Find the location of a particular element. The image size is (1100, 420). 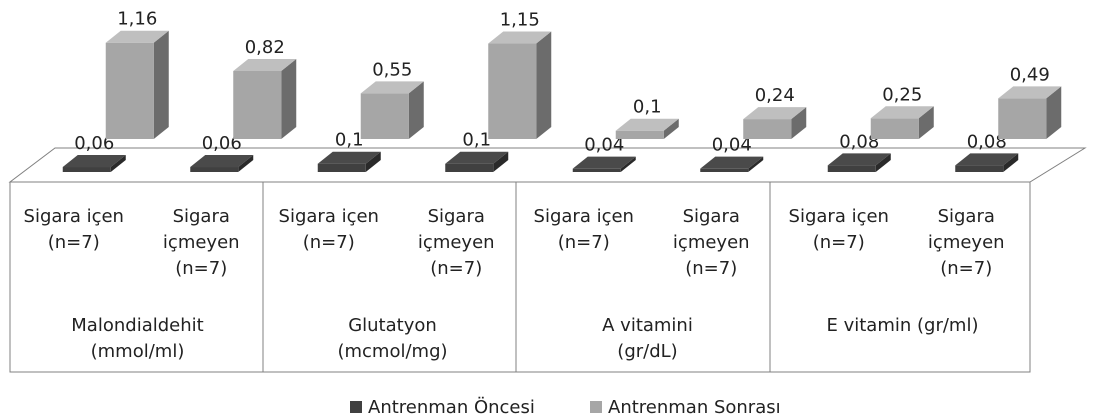

value-label: 1,16 is located at coordinates (137, 19).